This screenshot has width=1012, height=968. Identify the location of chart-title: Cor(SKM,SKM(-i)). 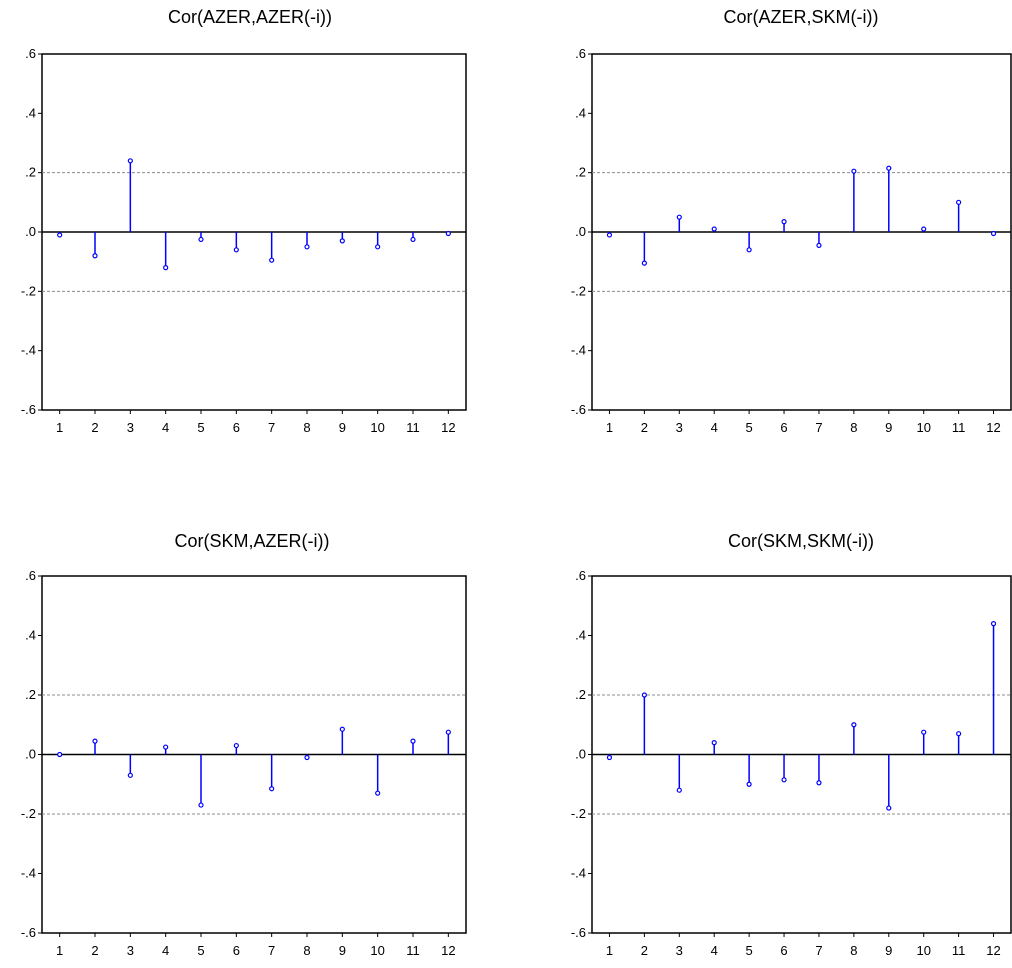
(801, 541).